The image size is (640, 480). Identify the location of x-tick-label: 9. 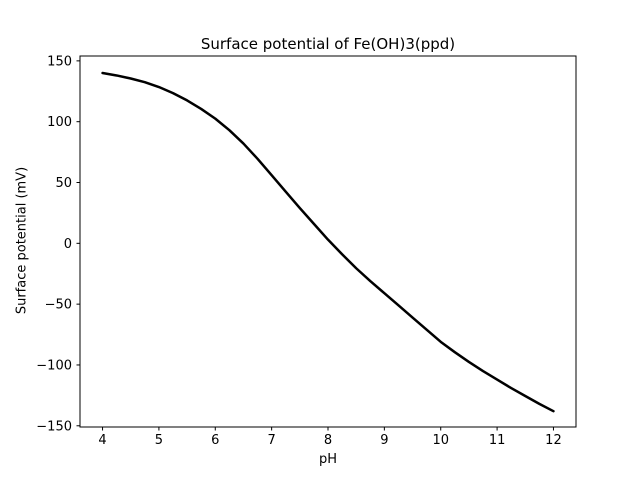
(384, 440).